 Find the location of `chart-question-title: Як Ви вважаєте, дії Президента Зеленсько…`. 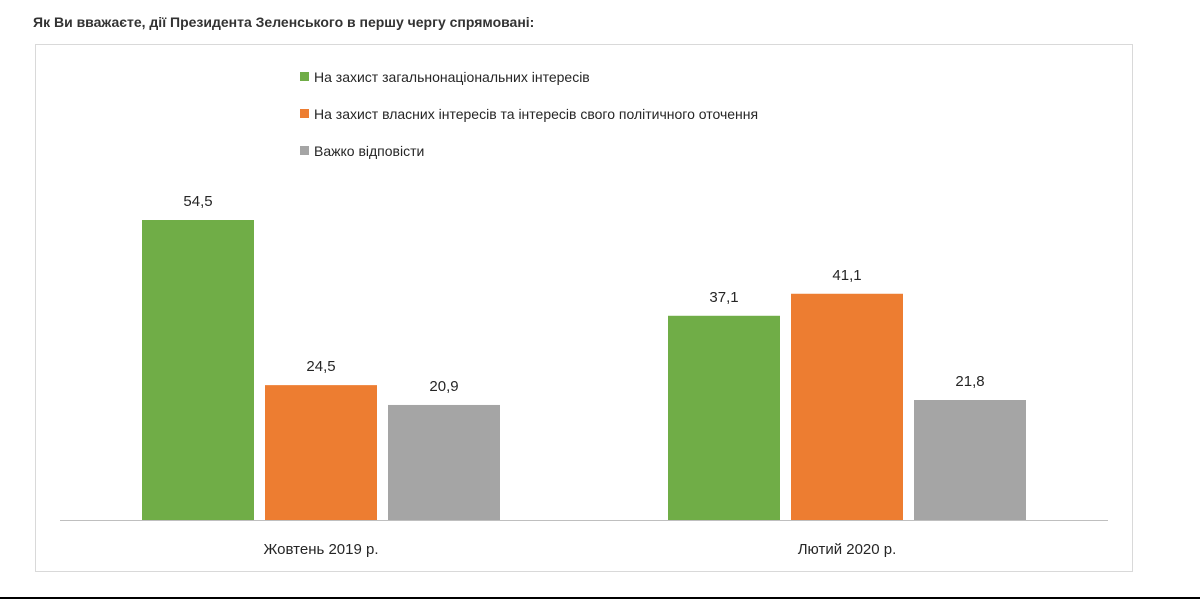

chart-question-title: Як Ви вважаєте, дії Президента Зеленсько… is located at coordinates (284, 22).